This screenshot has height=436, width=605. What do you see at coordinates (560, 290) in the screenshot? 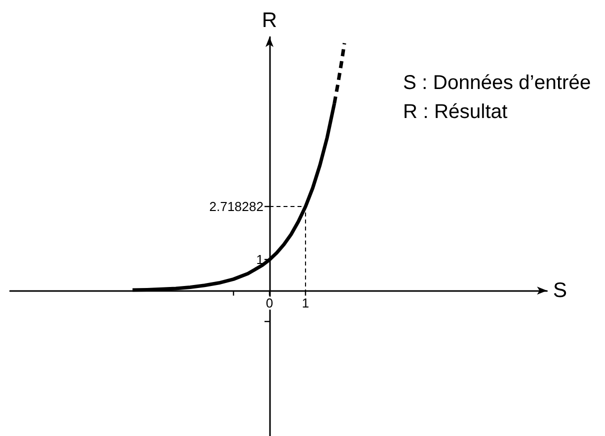
I see `x-axis-title: S` at bounding box center [560, 290].